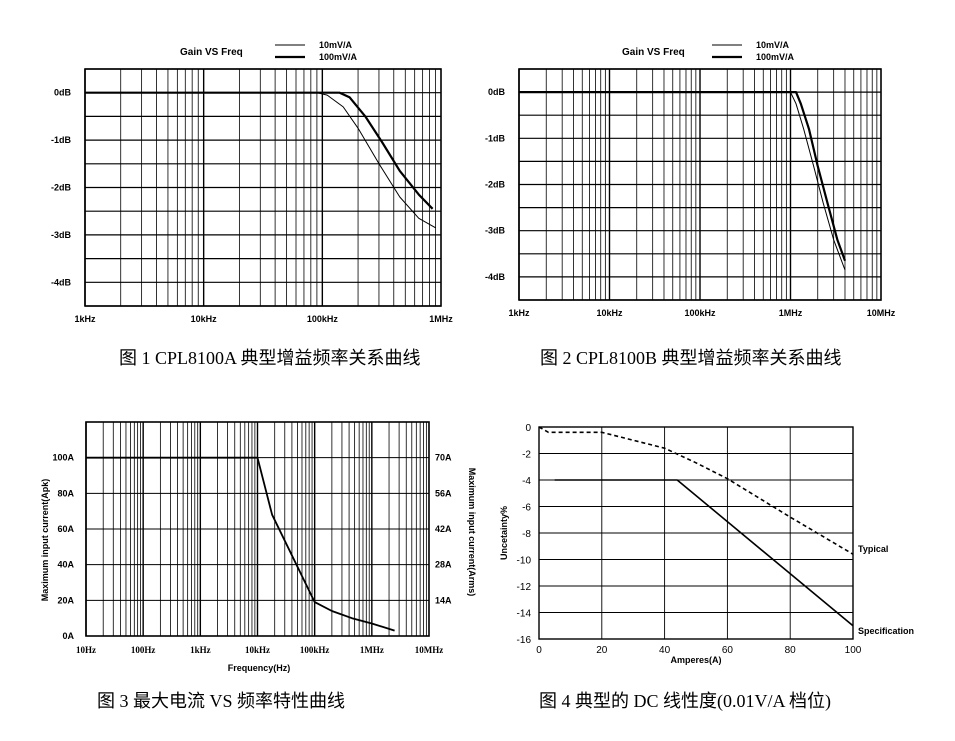  What do you see at coordinates (539, 650) in the screenshot?
I see `chart-4-x-tick-label: 0` at bounding box center [539, 650].